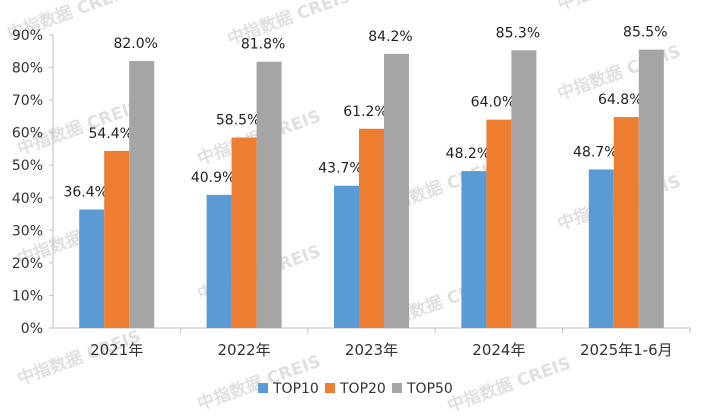 The image size is (701, 419). What do you see at coordinates (371, 350) in the screenshot?
I see `x-tick-label: 2023年` at bounding box center [371, 350].